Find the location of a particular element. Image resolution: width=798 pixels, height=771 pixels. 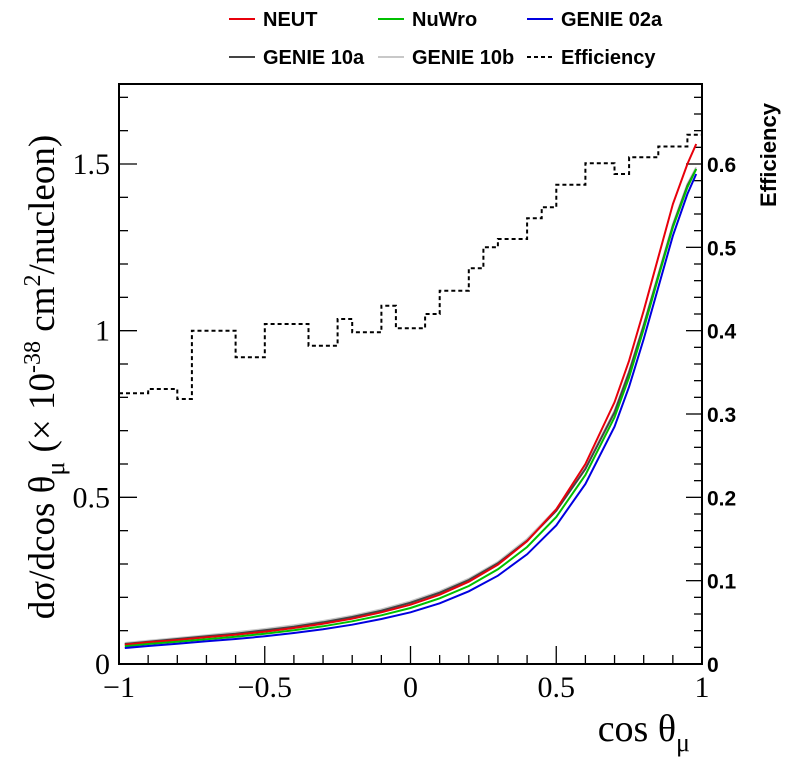

legend-label: NEUT is located at coordinates (290, 20).